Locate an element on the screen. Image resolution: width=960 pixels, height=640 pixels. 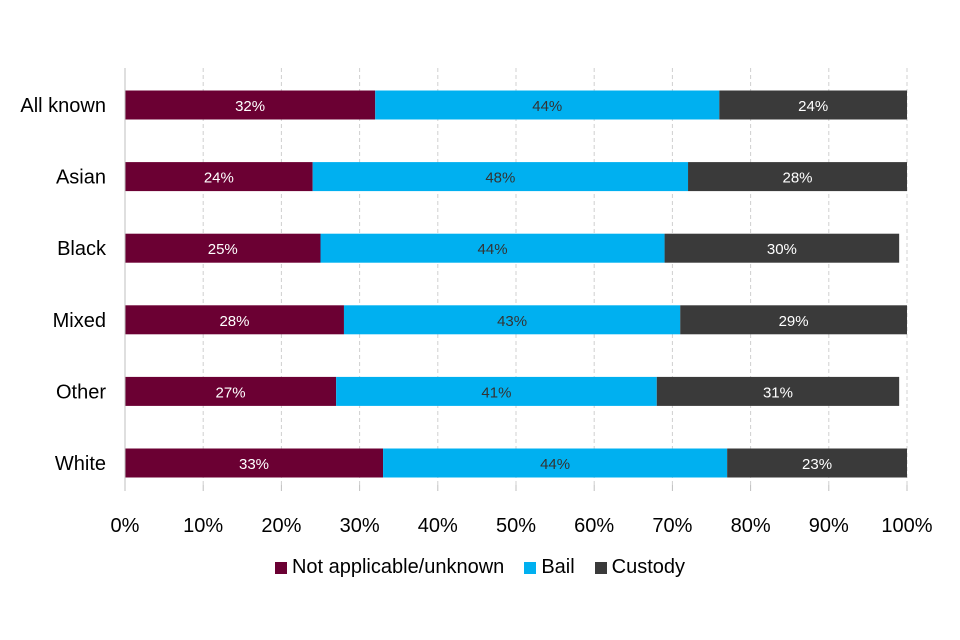
category-label: Mixed is located at coordinates (79, 321).